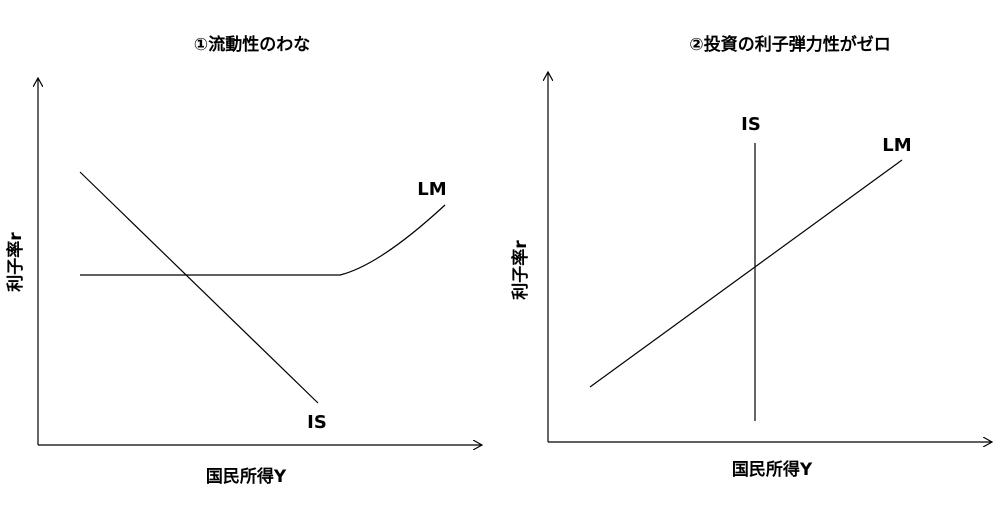 The width and height of the screenshot is (1000, 505). What do you see at coordinates (789, 44) in the screenshot?
I see `panel-title: ②投資の利子弾力性がゼロ` at bounding box center [789, 44].